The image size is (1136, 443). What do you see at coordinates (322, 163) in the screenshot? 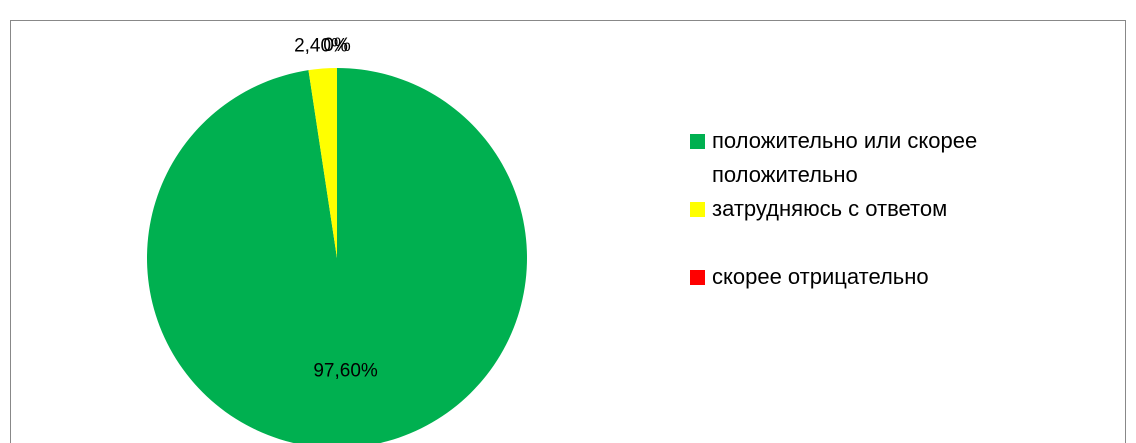
I see `pie-slice` at bounding box center [322, 163].